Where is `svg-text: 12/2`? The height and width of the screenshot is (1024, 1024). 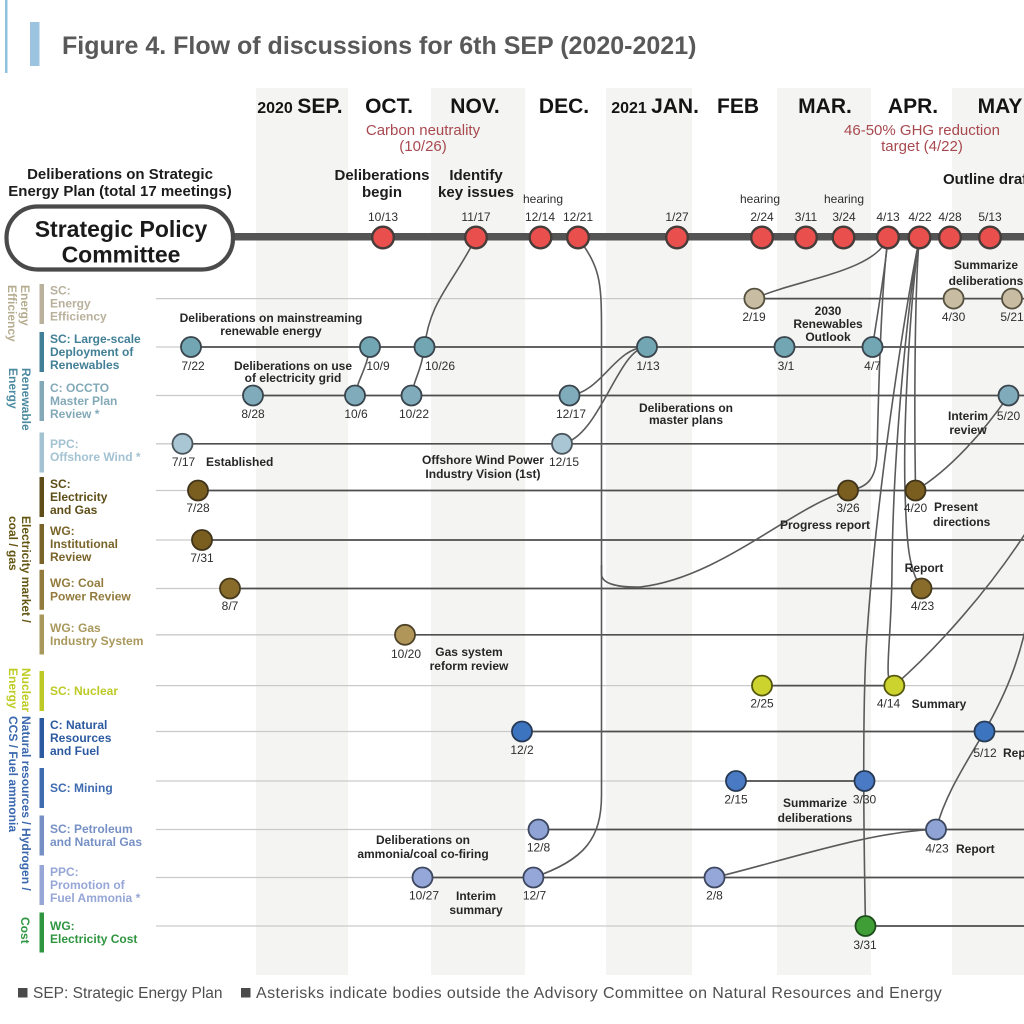
svg-text: 12/2 is located at coordinates (522, 750).